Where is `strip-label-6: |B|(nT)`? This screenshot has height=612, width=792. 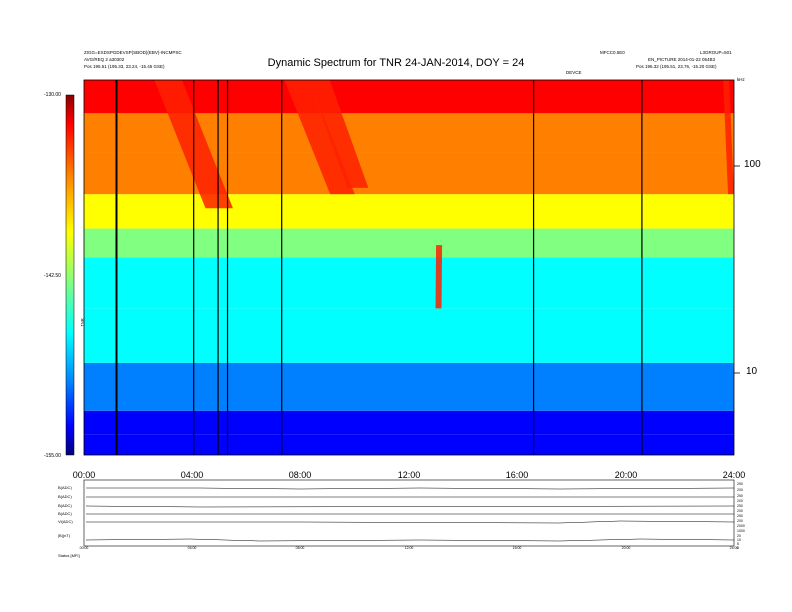 strip-label-6: |B|(nT) is located at coordinates (64, 535).